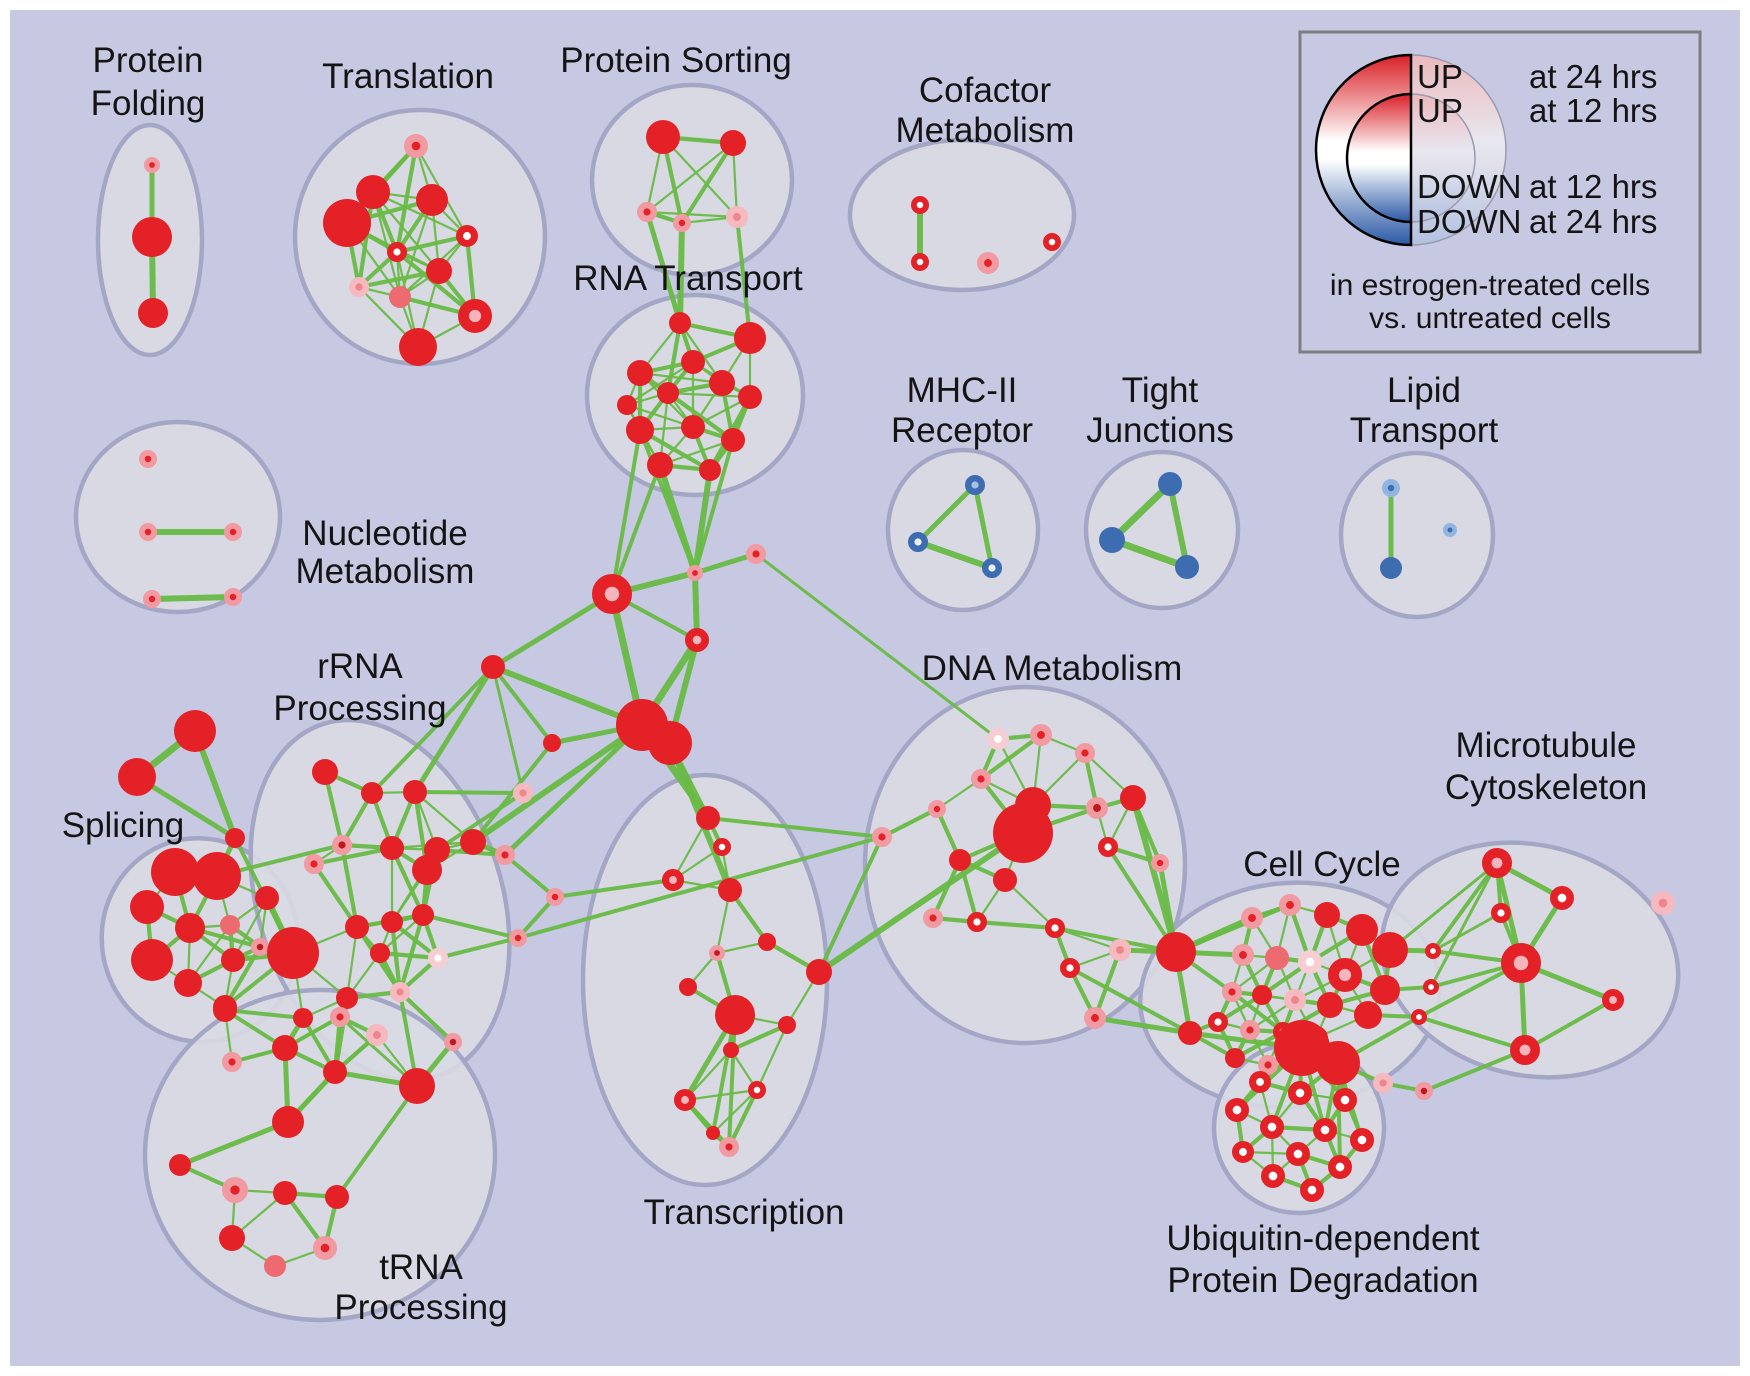 This screenshot has width=1750, height=1376. I want to click on edge-link-tk-dn, so click(877, 646).